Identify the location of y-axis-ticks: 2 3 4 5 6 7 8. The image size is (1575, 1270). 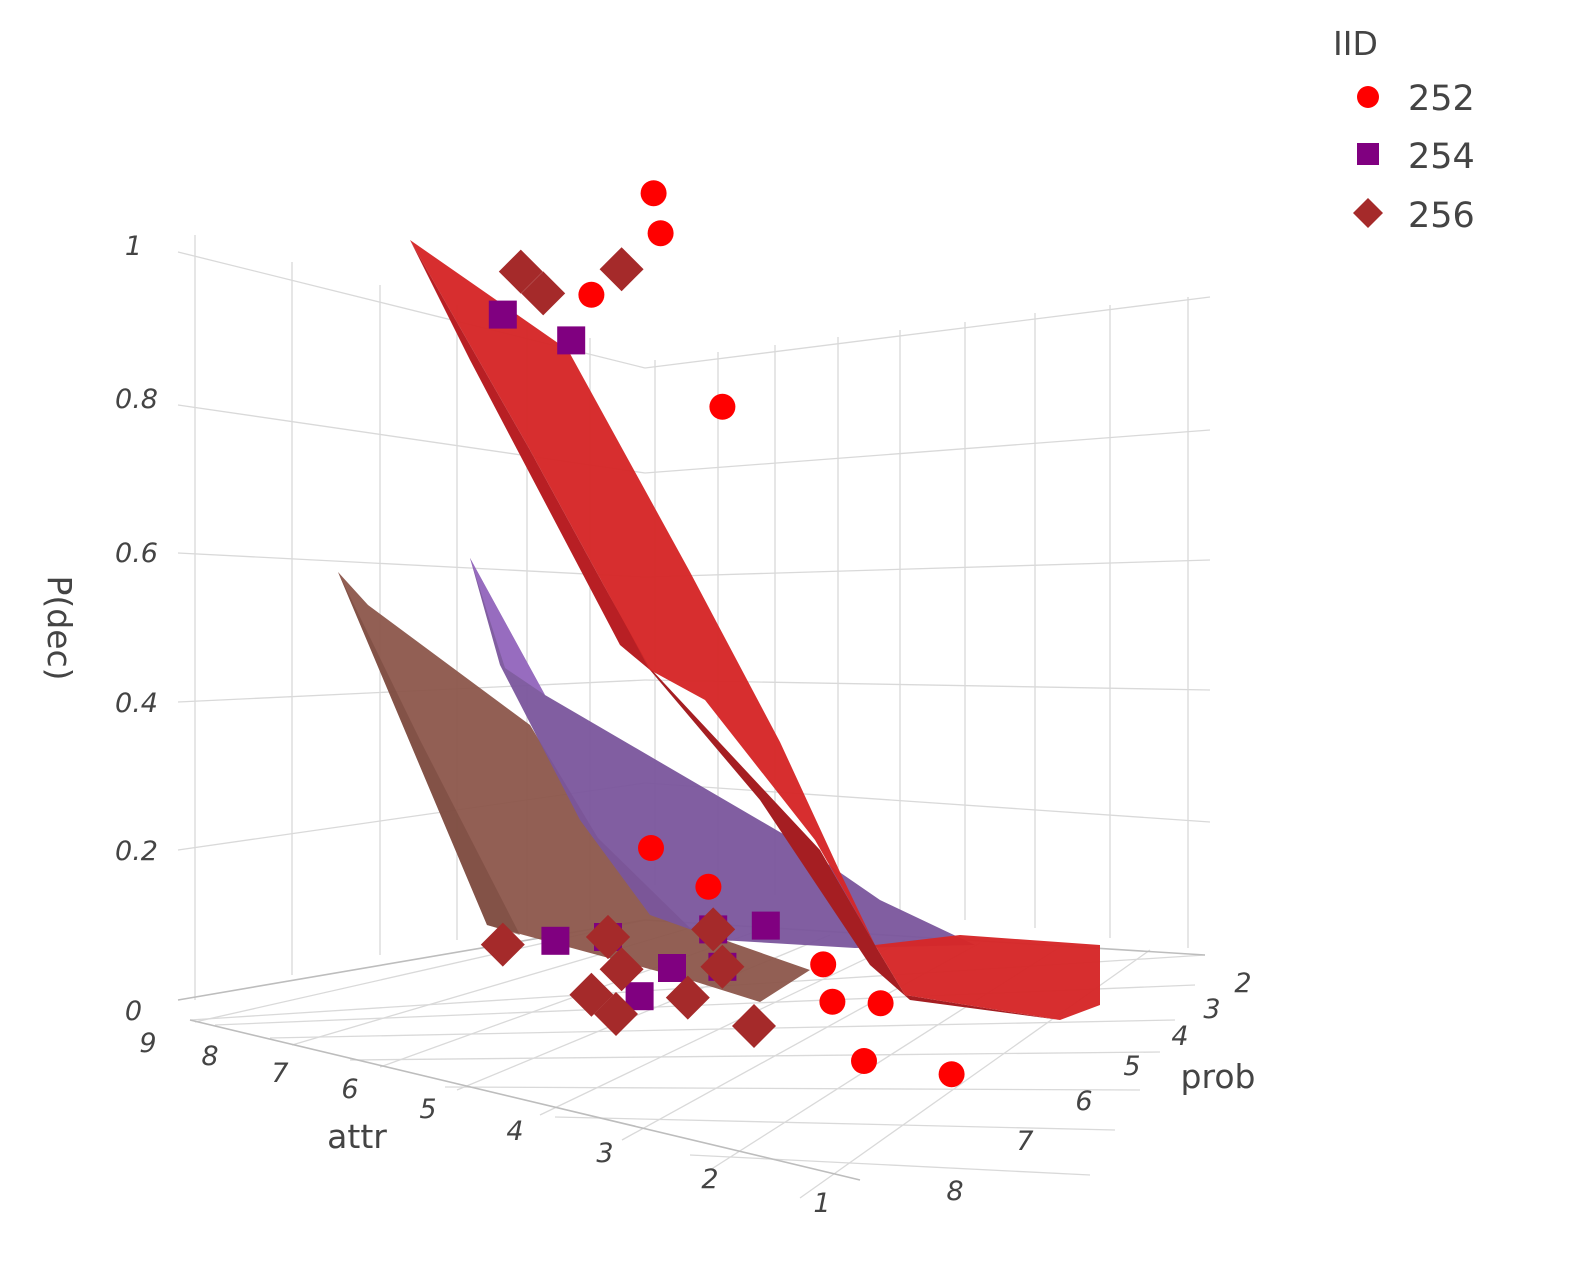
(1098, 1087).